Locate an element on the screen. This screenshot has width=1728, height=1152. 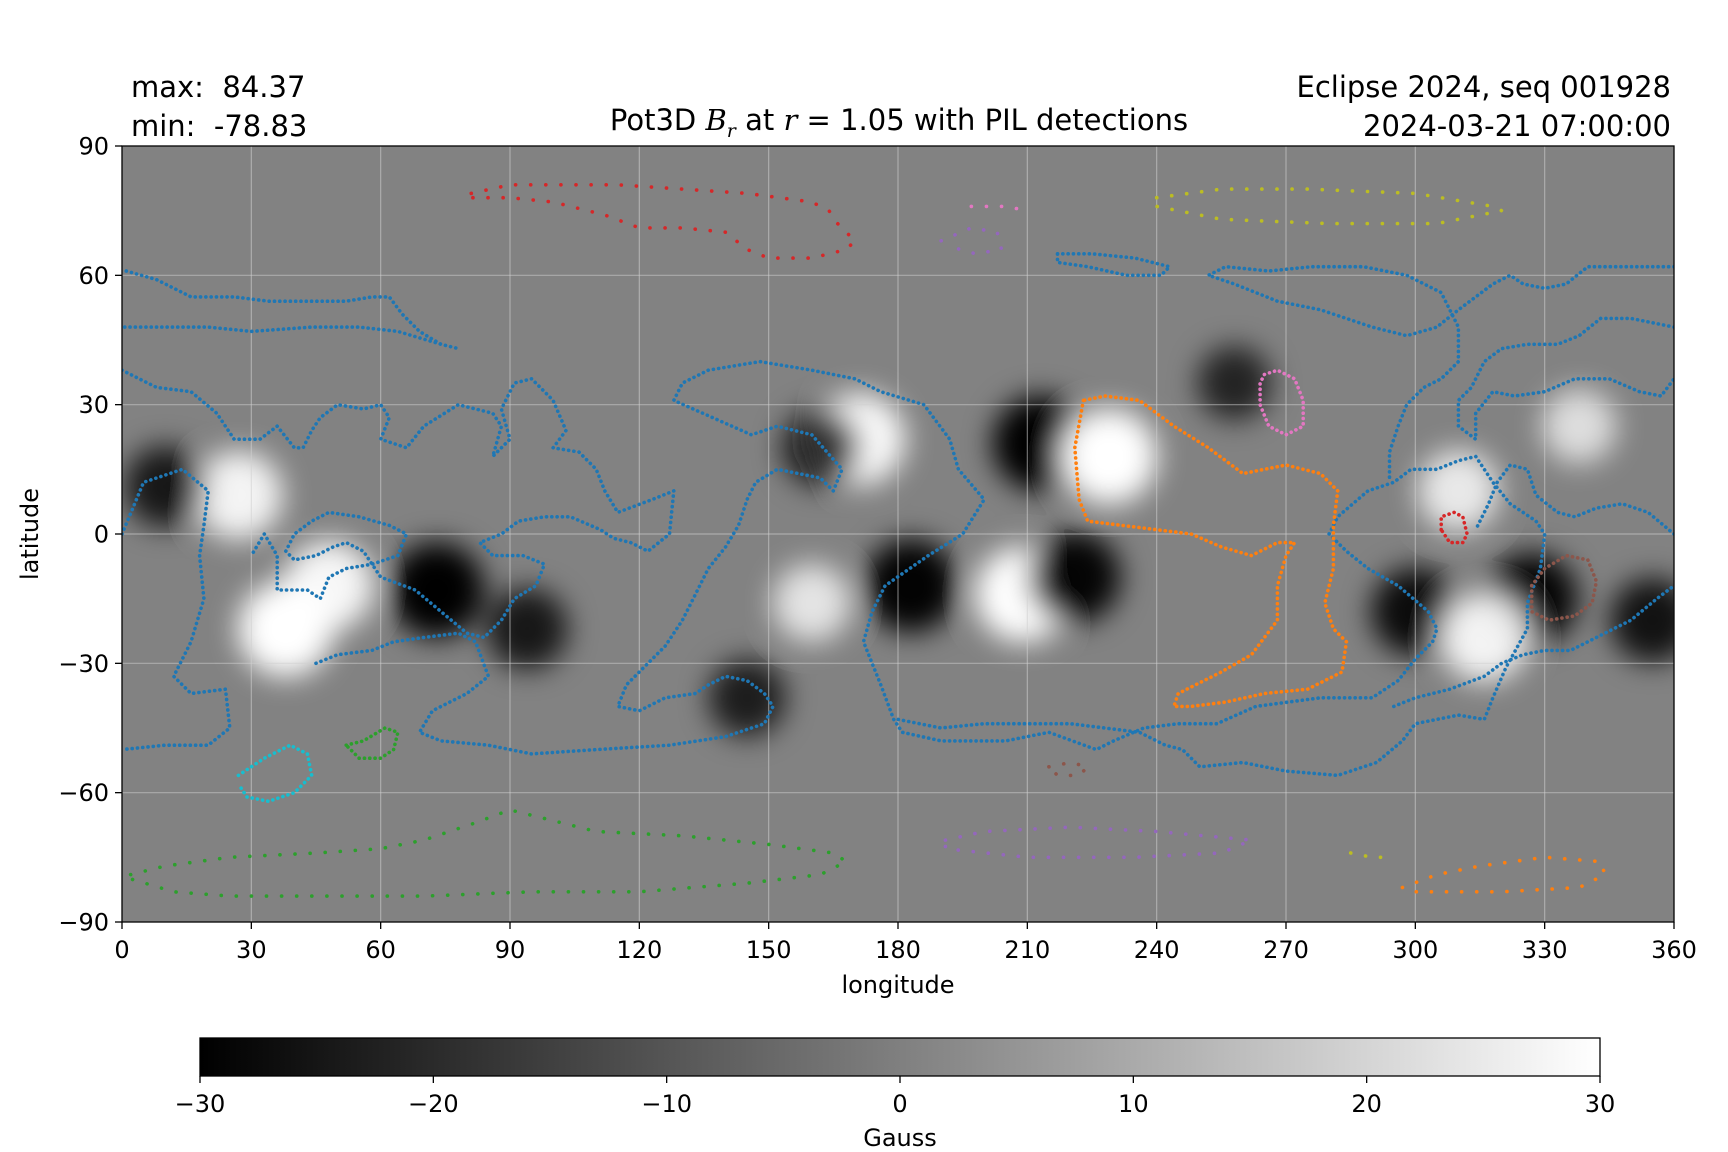
x-axis-label: longitude is located at coordinates (897, 985).